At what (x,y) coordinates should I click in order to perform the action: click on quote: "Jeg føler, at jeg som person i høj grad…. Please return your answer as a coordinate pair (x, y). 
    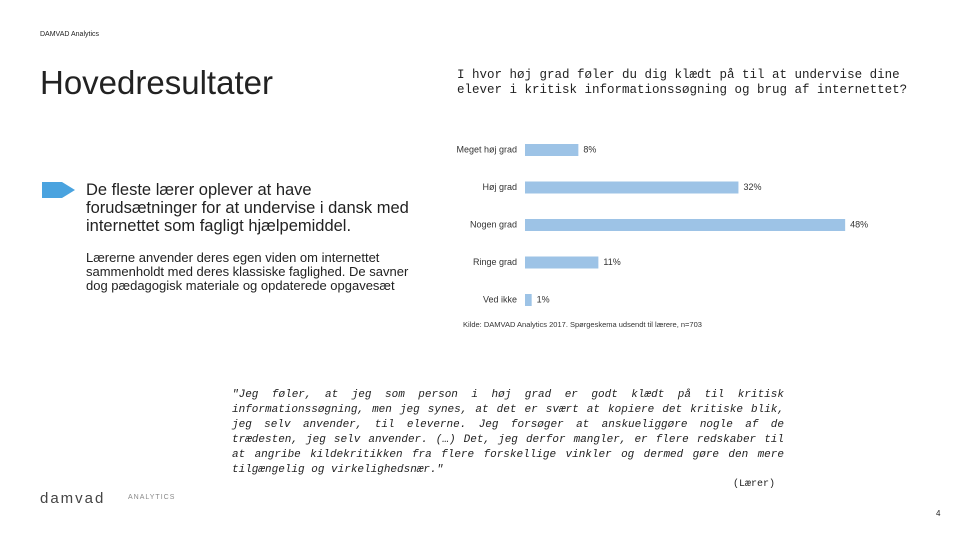
    Looking at the image, I should click on (508, 432).